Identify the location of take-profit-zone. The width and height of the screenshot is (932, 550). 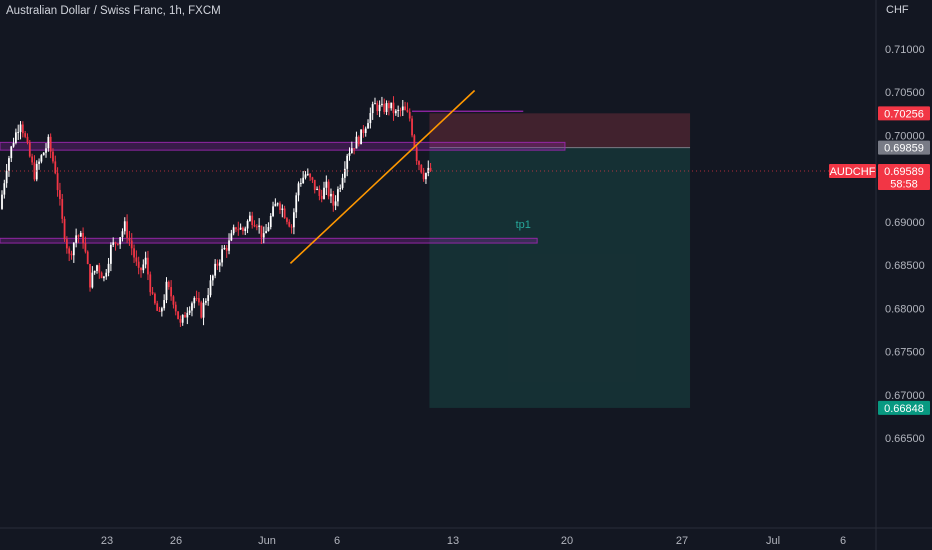
(560, 277).